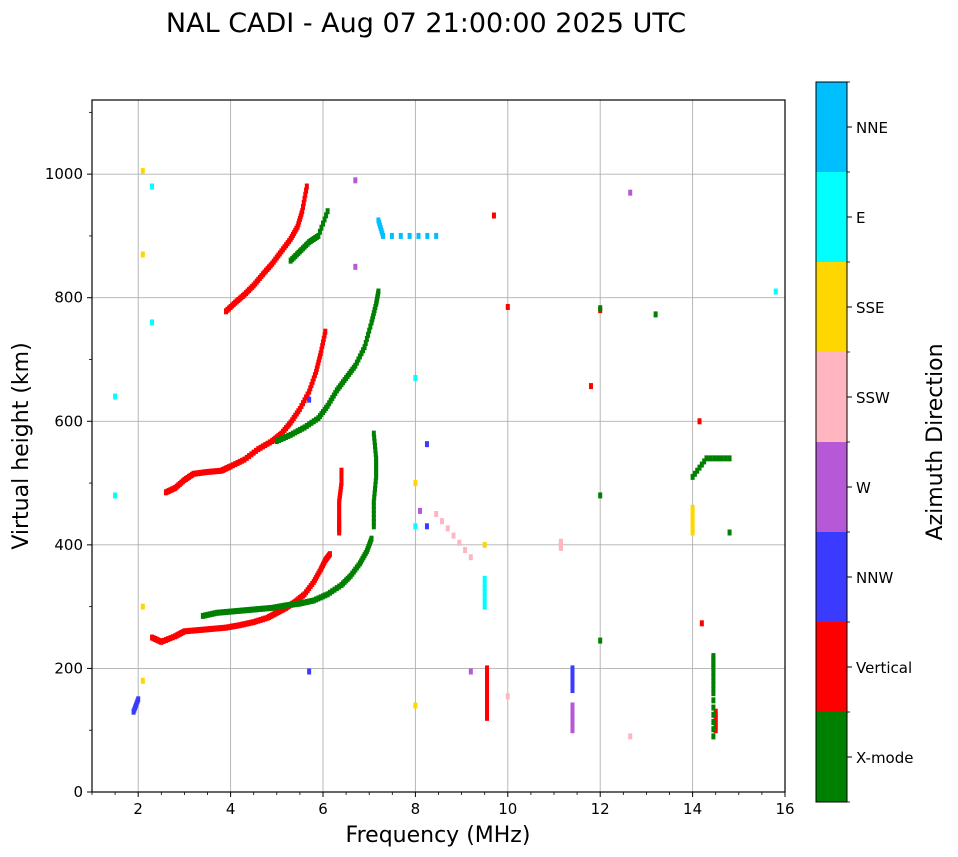 This screenshot has height=857, width=958. What do you see at coordinates (68, 298) in the screenshot?
I see `y-tick-label: 800` at bounding box center [68, 298].